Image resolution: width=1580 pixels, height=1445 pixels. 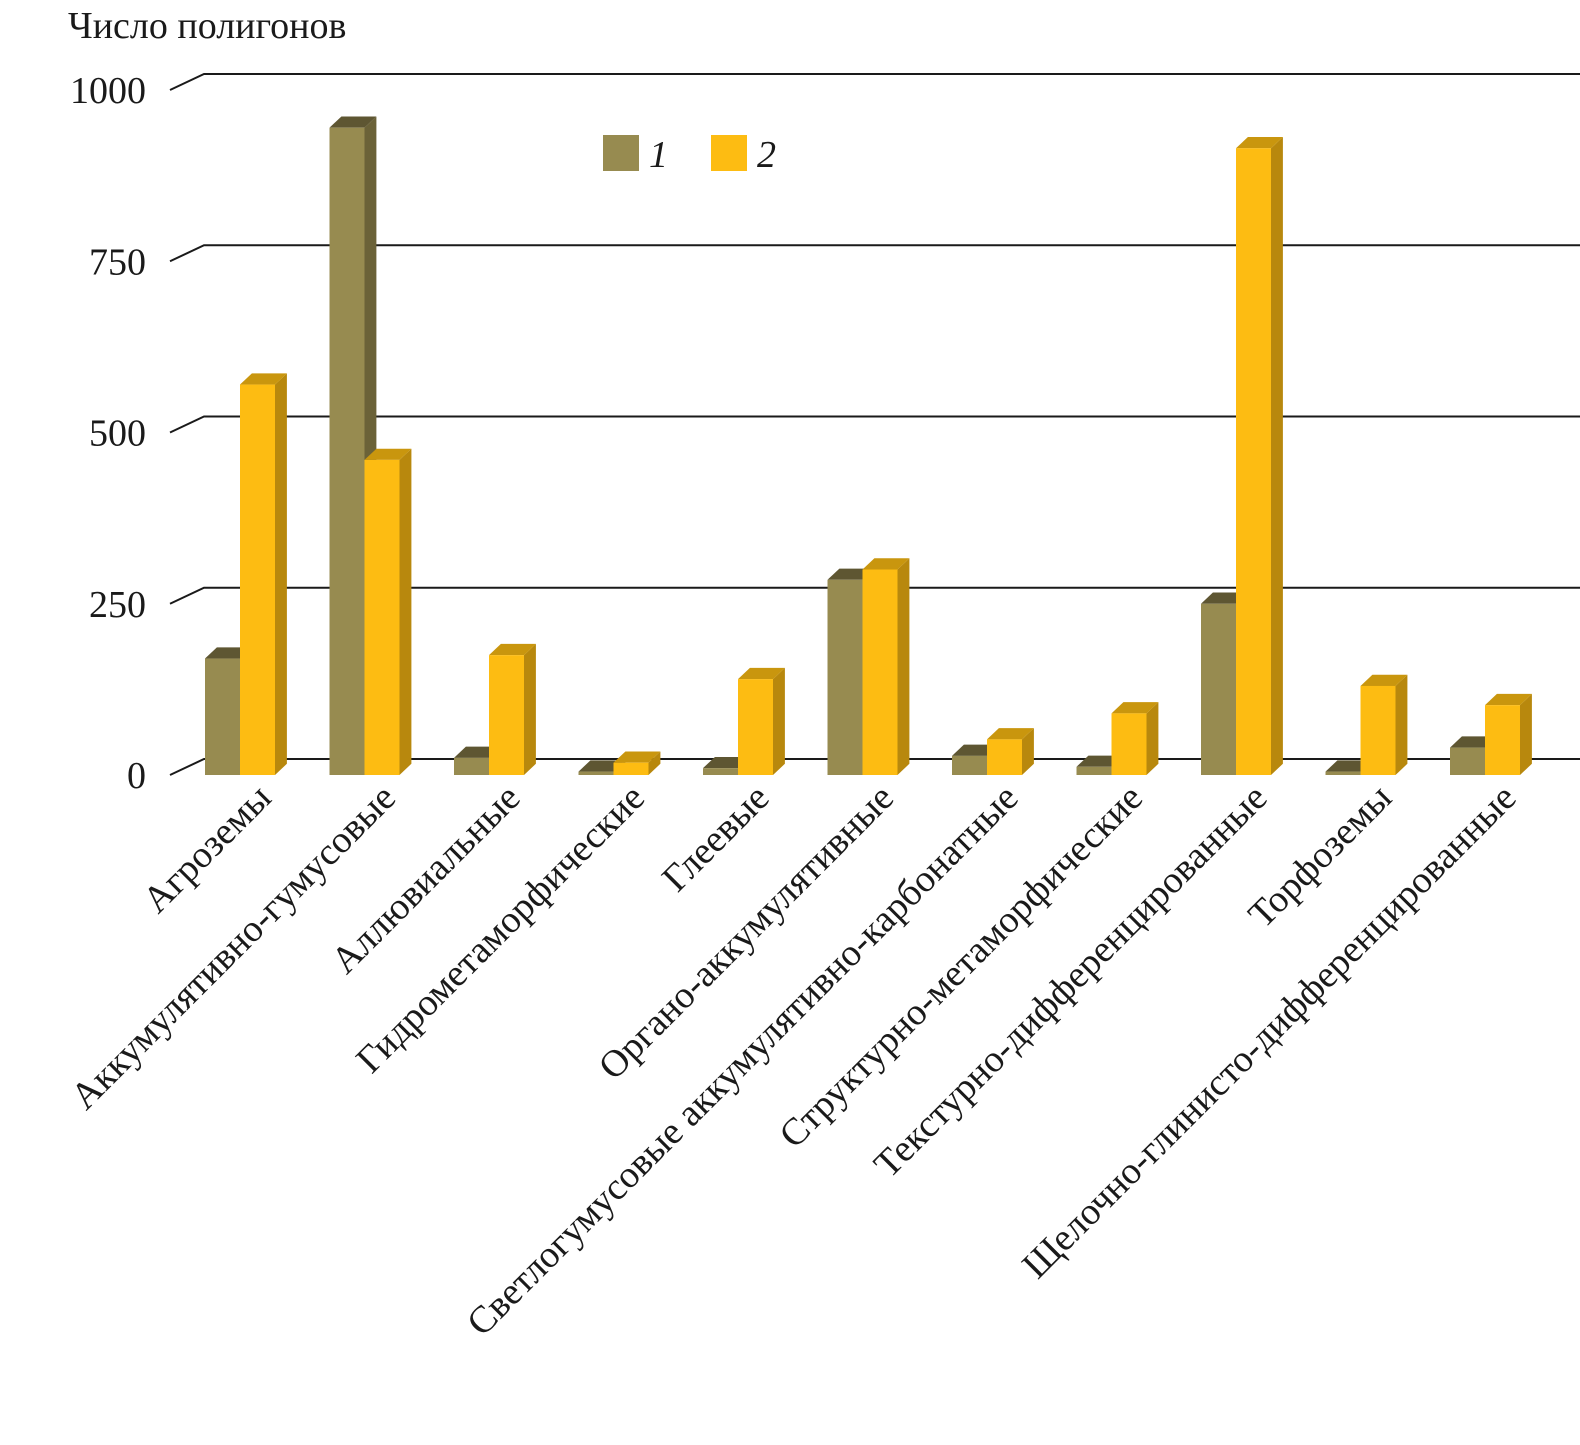 What do you see at coordinates (766, 155) in the screenshot?
I see `legend-label-2: 2` at bounding box center [766, 155].